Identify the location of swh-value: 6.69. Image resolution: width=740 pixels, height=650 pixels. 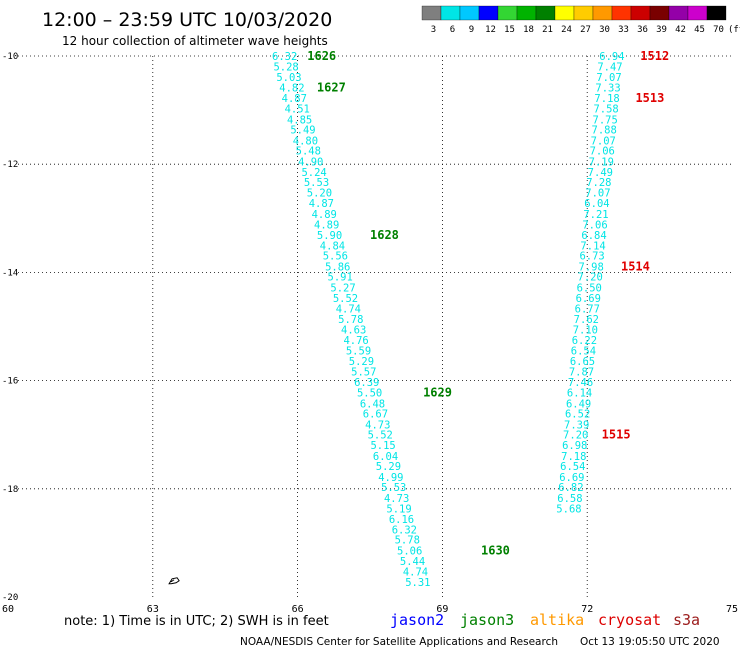
(588, 299).